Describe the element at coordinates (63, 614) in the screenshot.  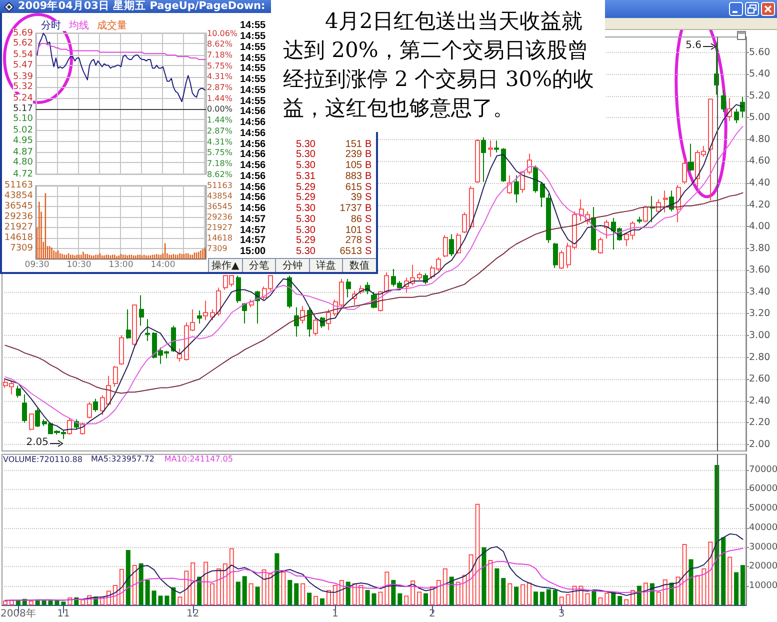
I see `x-tick-label: 11` at that location.